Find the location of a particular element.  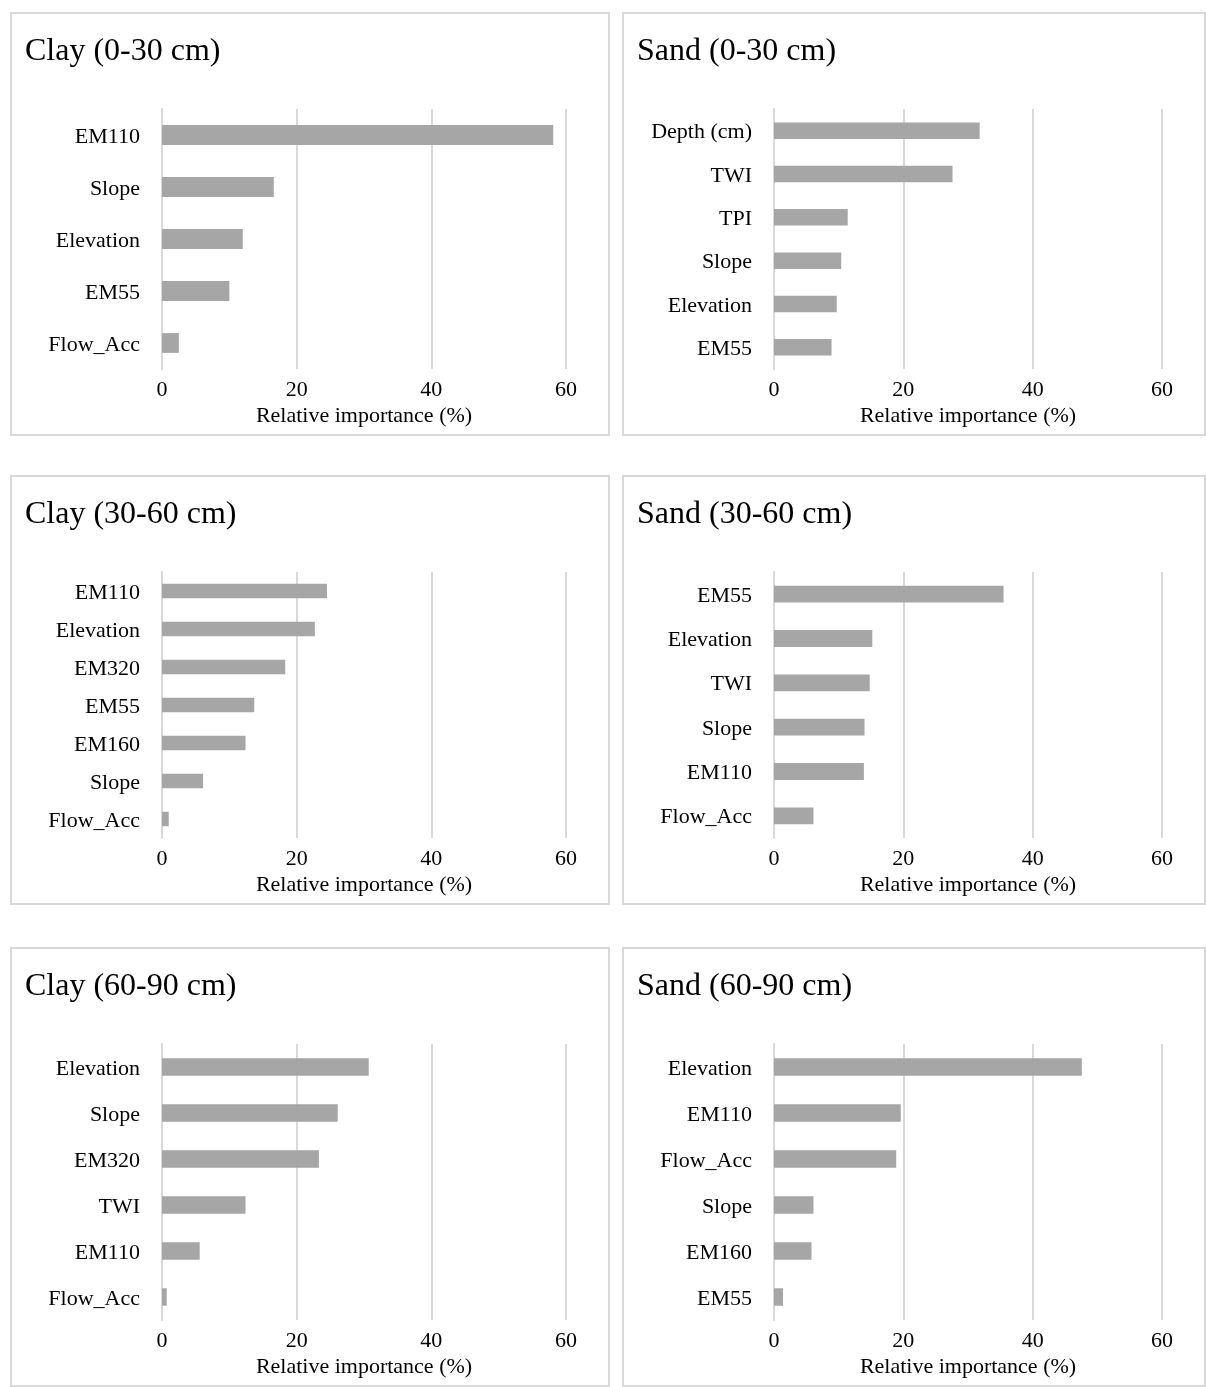

y-tick-label: Depth (cm) is located at coordinates (701, 131).